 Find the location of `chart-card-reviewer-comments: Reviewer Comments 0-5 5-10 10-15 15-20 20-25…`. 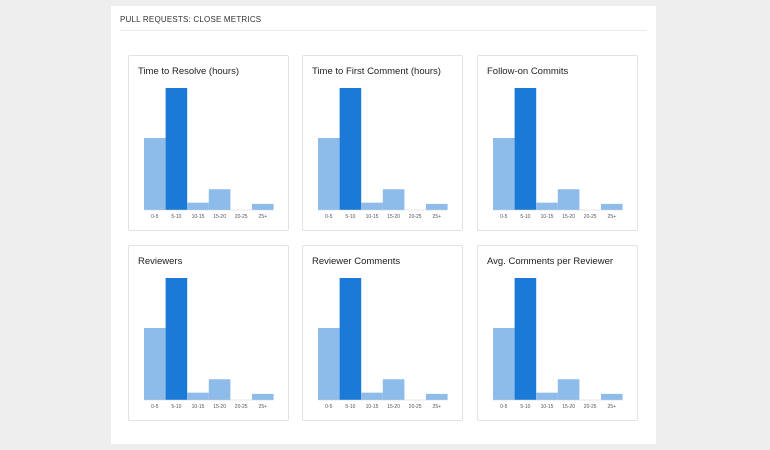

chart-card-reviewer-comments: Reviewer Comments 0-5 5-10 10-15 15-20 20-25… is located at coordinates (382, 333).